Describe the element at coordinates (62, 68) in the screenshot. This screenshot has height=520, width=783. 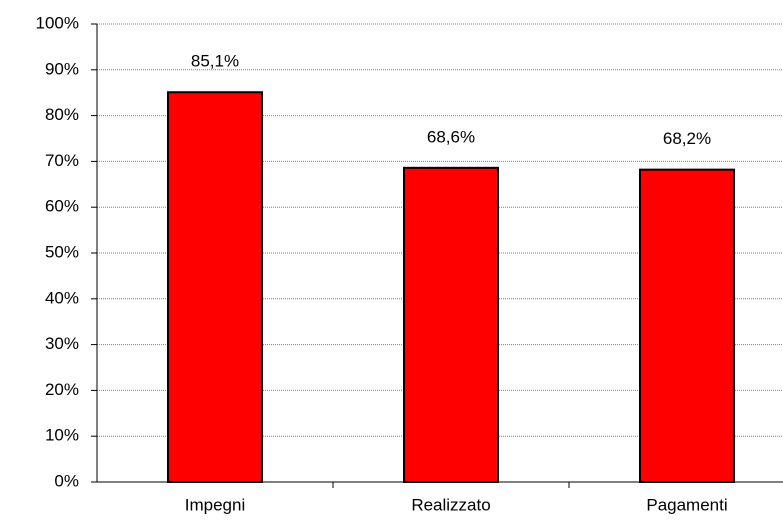
I see `y-tick-label: 90%` at that location.